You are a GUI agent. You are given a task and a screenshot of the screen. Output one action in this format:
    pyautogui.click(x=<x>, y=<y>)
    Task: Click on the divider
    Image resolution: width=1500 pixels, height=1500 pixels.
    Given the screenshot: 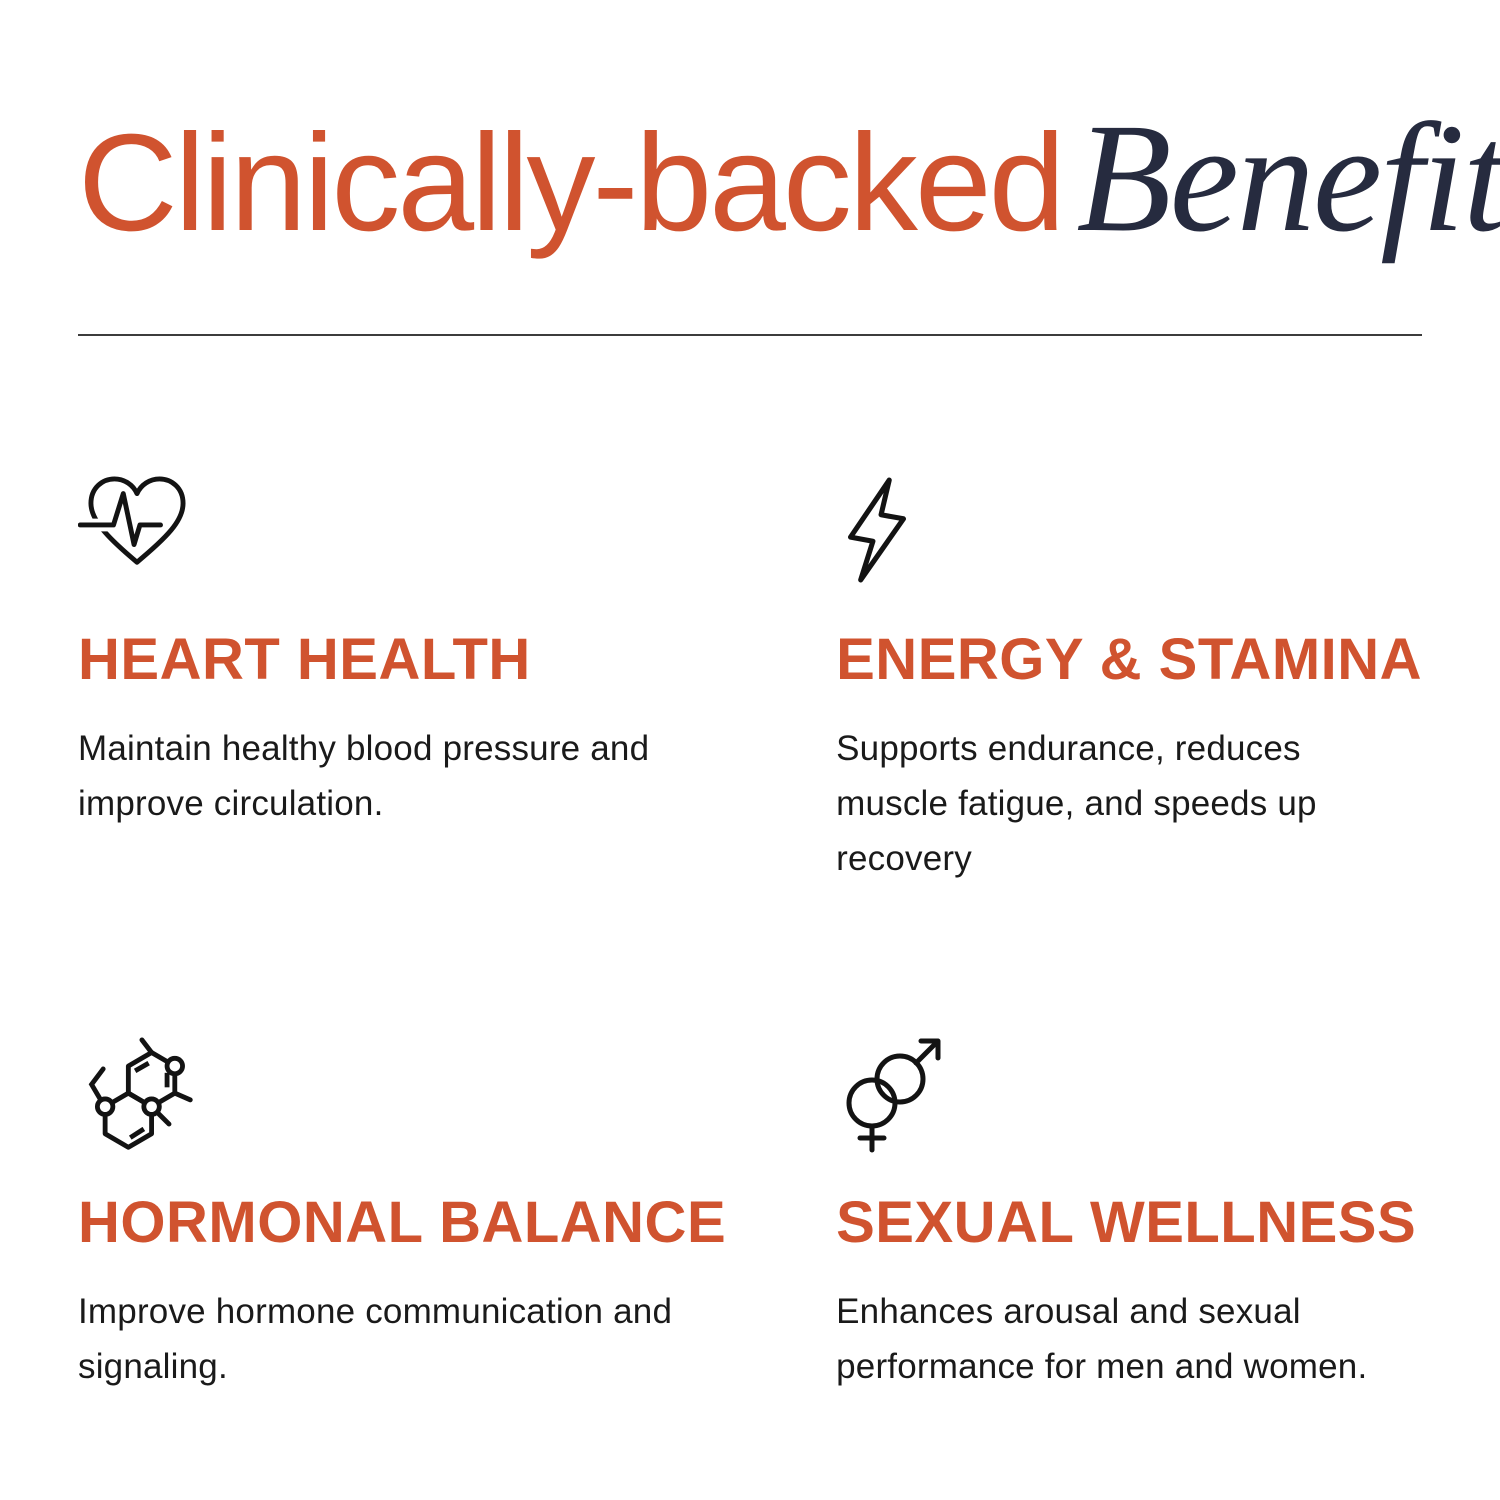 What is the action you would take?
    pyautogui.click(x=750, y=335)
    